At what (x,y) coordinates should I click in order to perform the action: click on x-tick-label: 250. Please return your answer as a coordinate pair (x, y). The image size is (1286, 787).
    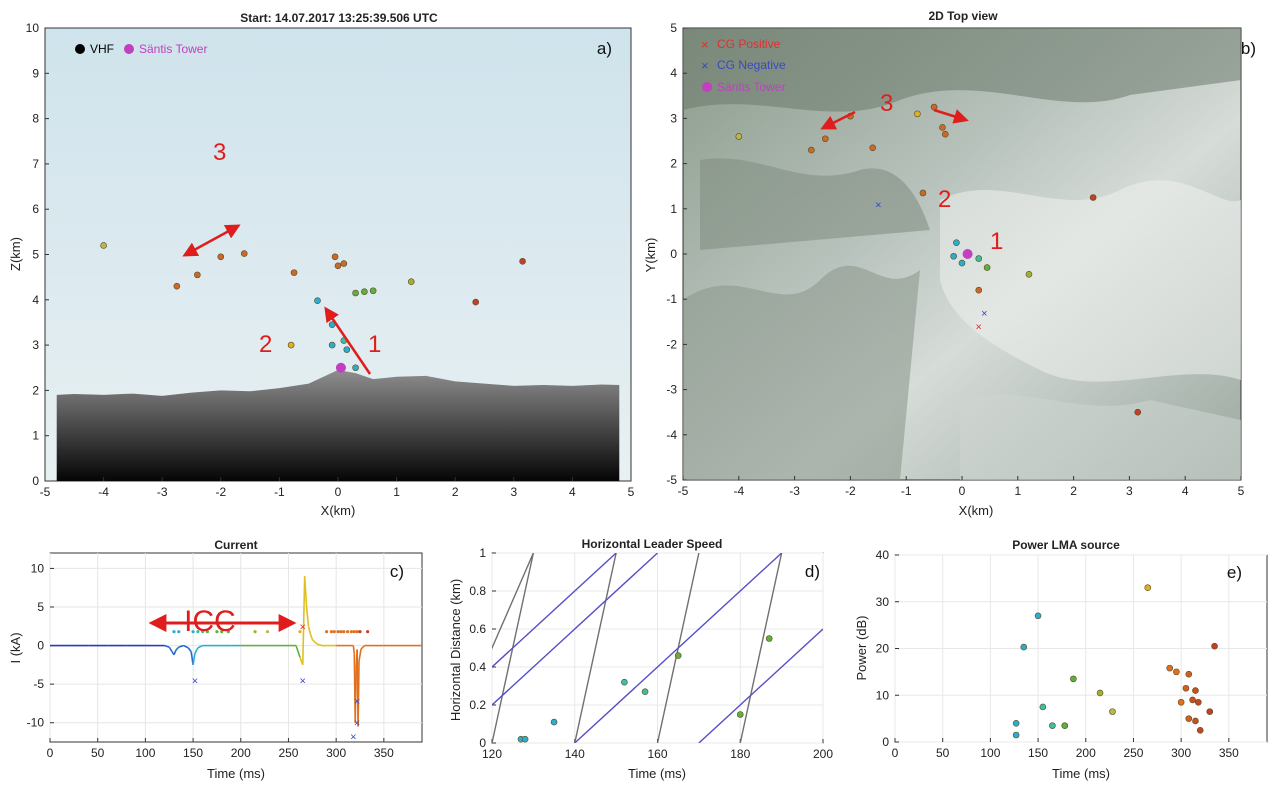
    Looking at the image, I should click on (1133, 753).